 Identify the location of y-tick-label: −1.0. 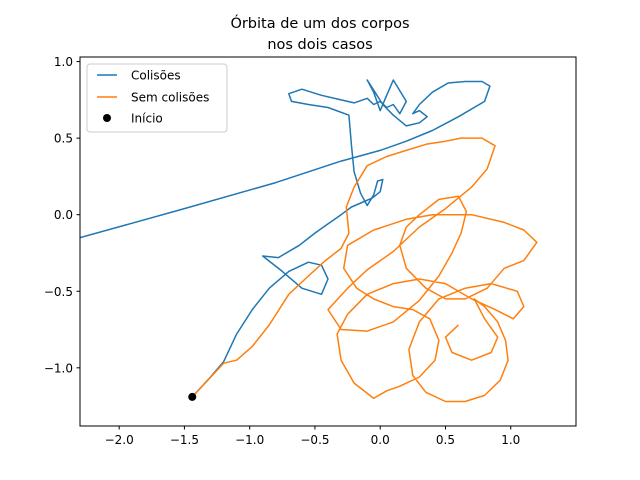
(58, 368).